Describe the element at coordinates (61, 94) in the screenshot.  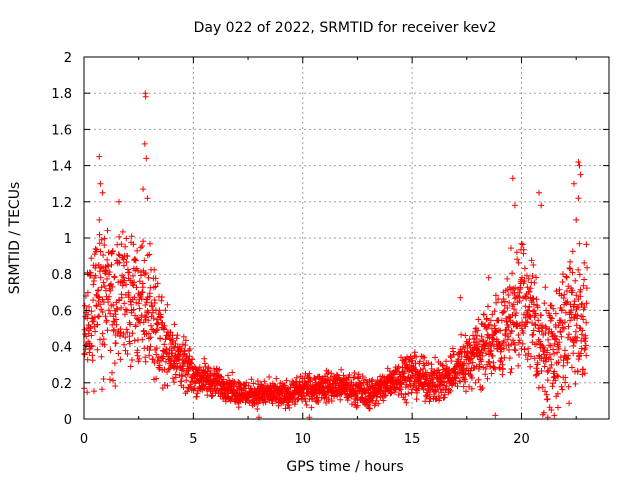
I see `y-tick-label: 1.8` at that location.